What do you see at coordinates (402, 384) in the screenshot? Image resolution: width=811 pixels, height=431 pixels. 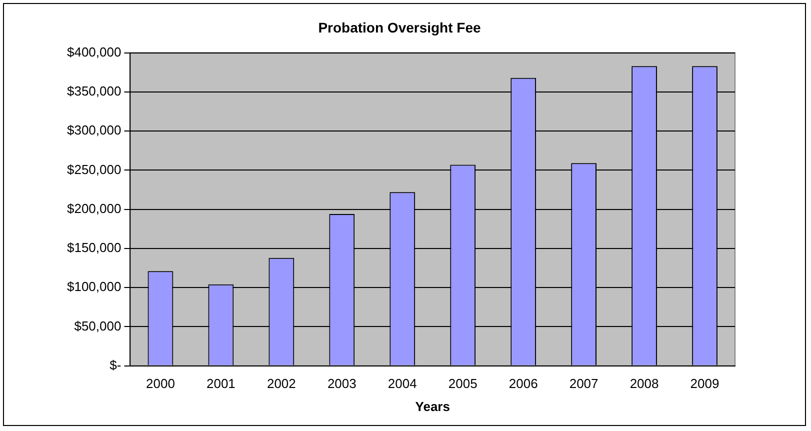 I see `x-tick-label: 2004` at bounding box center [402, 384].